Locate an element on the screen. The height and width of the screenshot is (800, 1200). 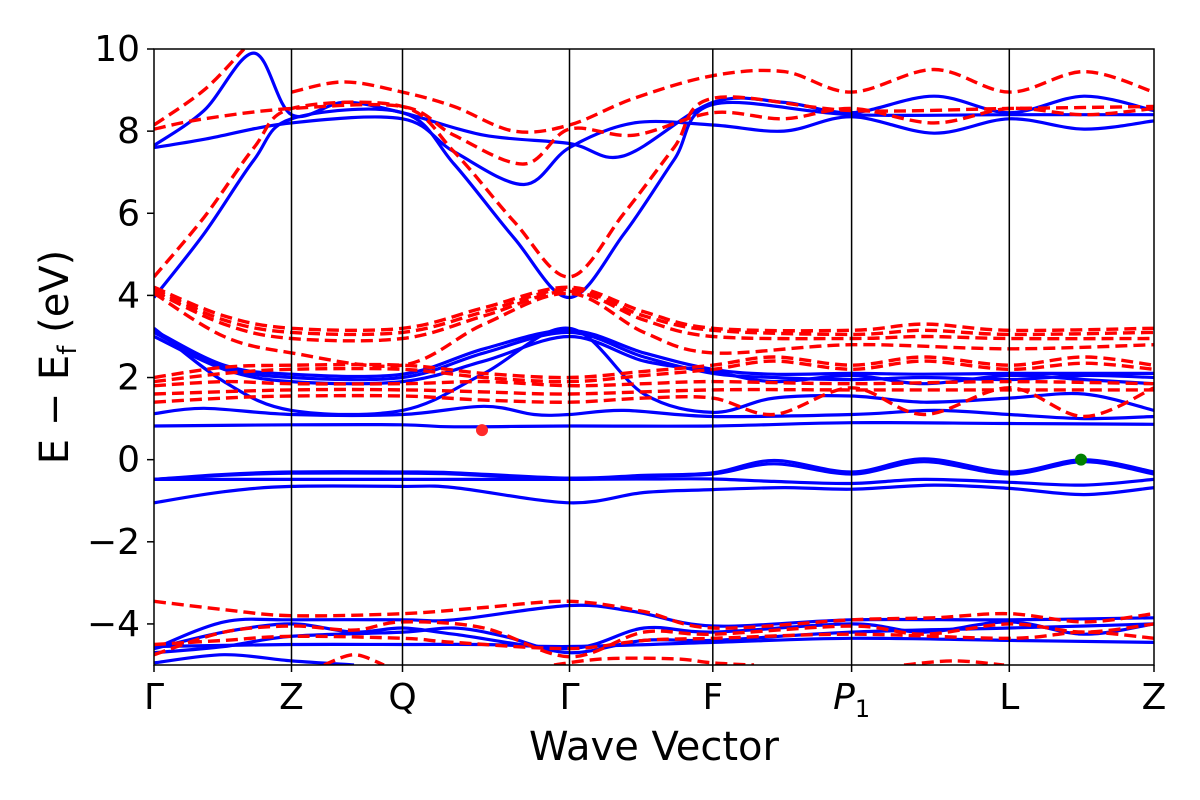
y-tick-label-5: 0 is located at coordinates (128, 460).